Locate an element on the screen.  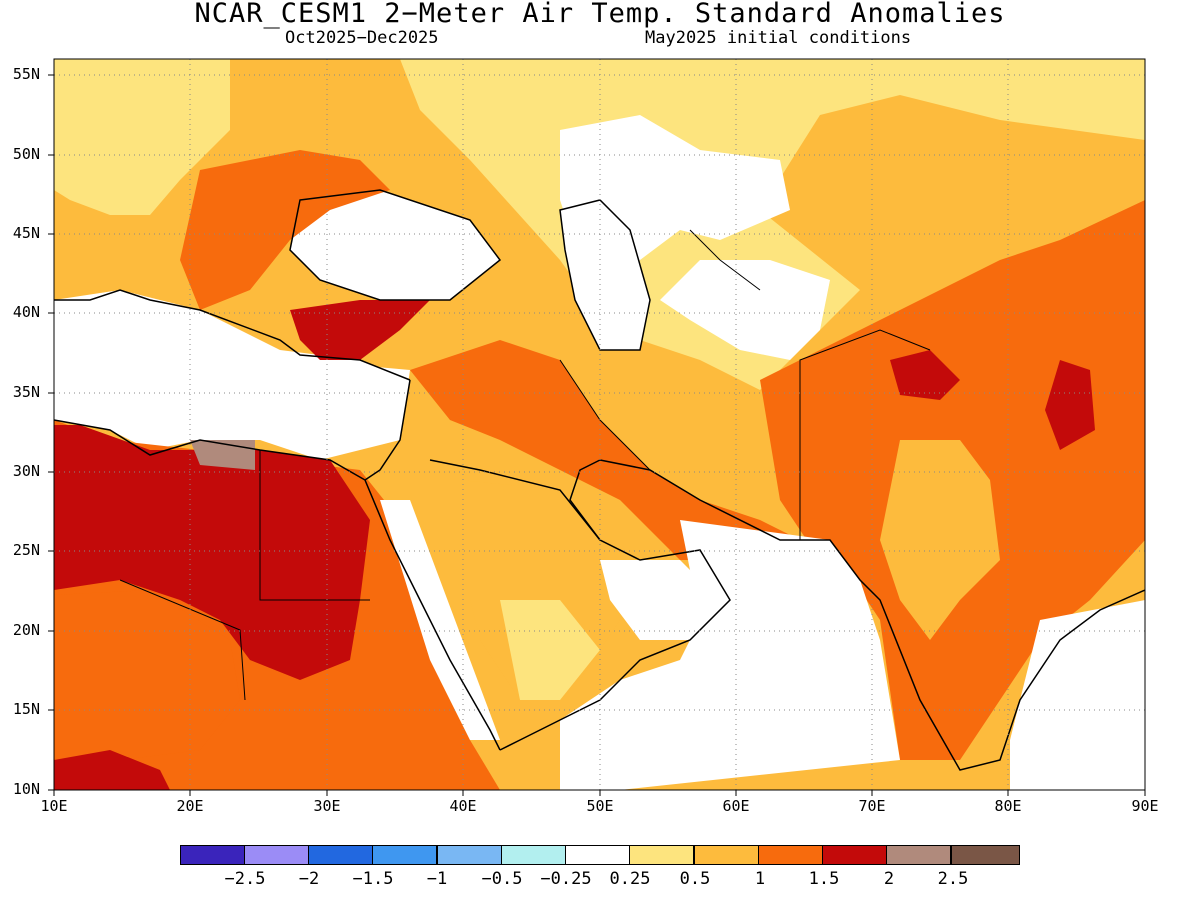
sea-black is located at coordinates (395, 245).